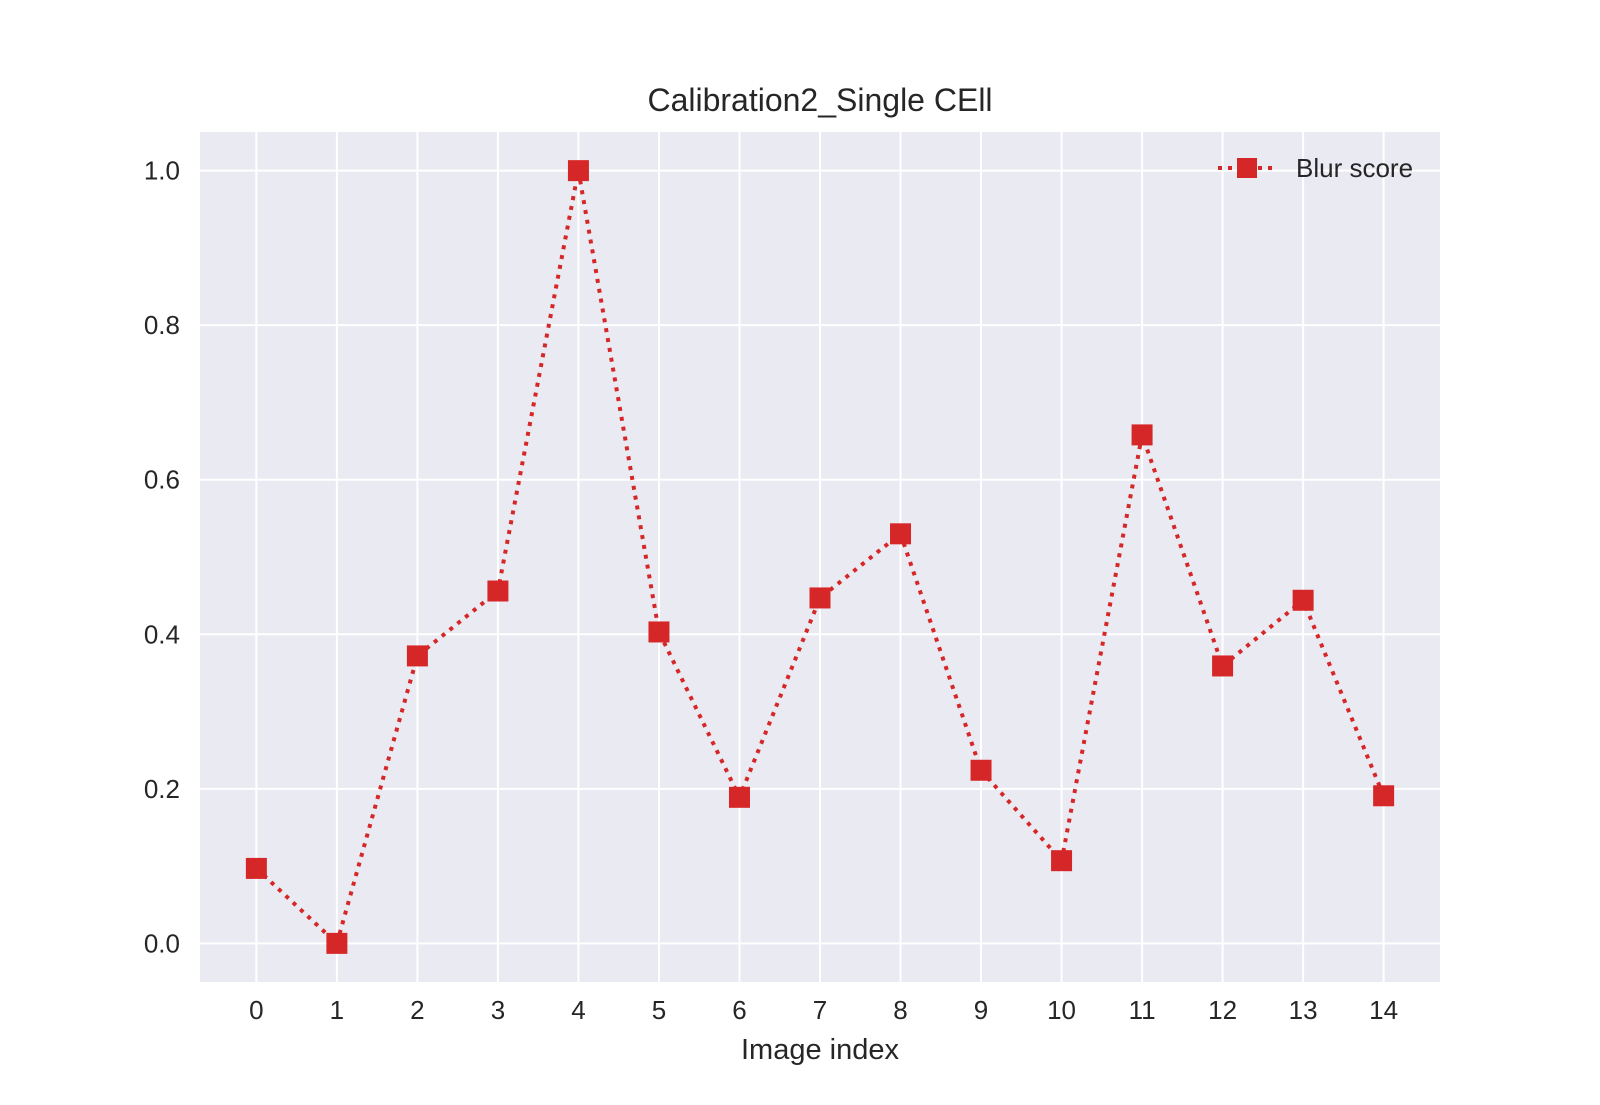 The image size is (1600, 1105). Describe the element at coordinates (819, 100) in the screenshot. I see `chart-title: Calibration2_Single CEll` at that location.